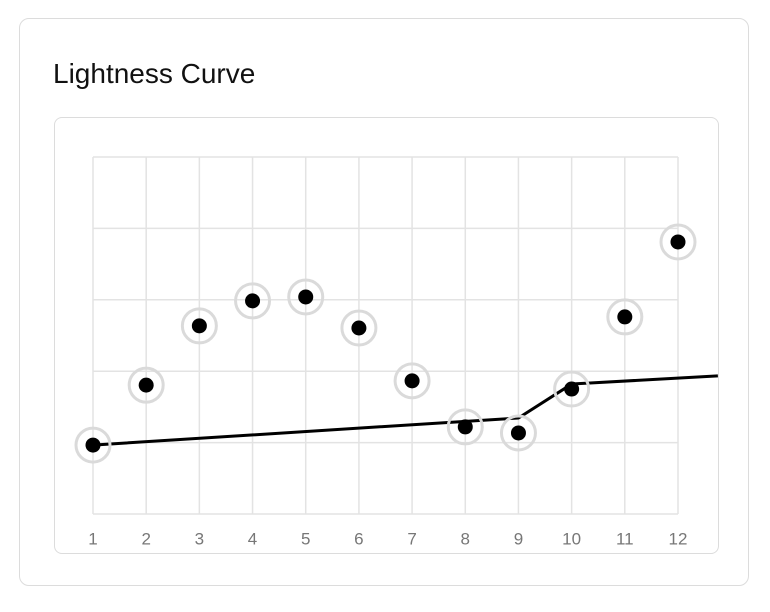  Describe the element at coordinates (358, 538) in the screenshot. I see `x-tick-label: 6` at that location.